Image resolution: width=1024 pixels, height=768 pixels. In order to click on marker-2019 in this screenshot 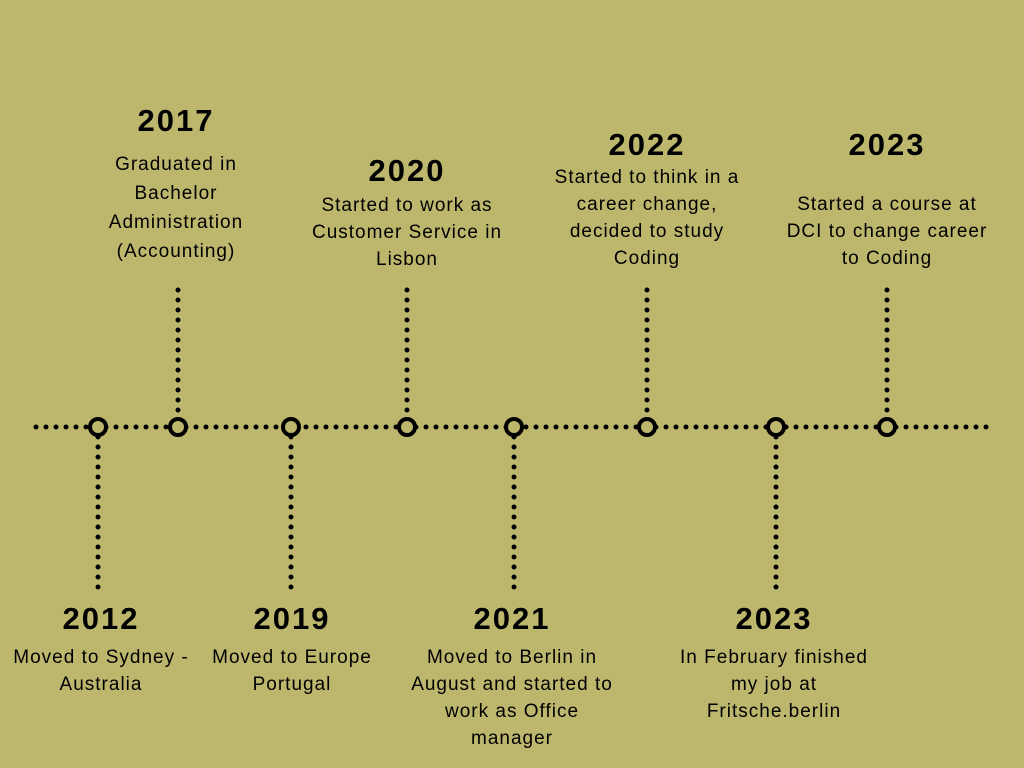, I will do `click(291, 427)`.